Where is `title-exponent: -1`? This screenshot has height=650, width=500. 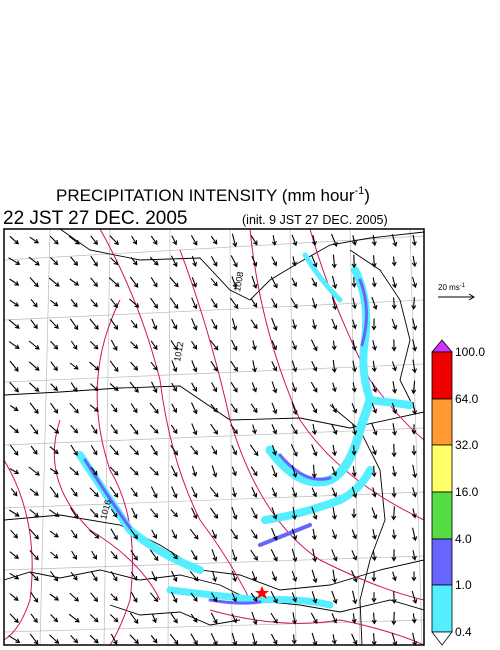 title-exponent: -1 is located at coordinates (360, 191).